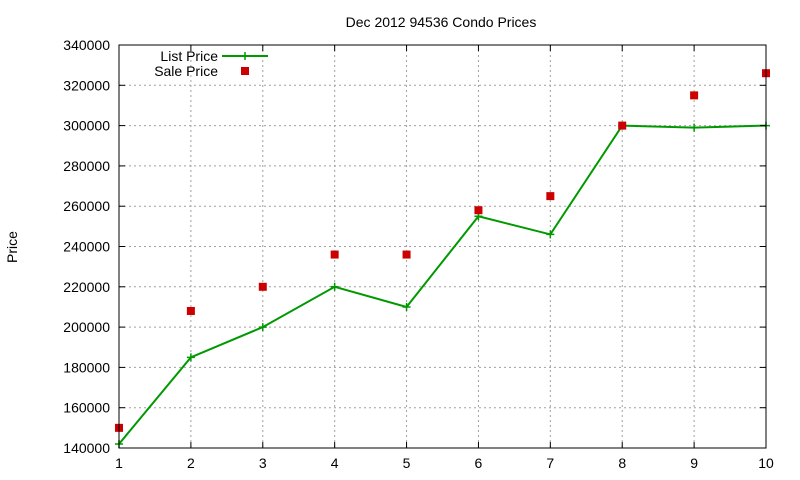  What do you see at coordinates (191, 463) in the screenshot?
I see `x-tick-label: 2` at bounding box center [191, 463].